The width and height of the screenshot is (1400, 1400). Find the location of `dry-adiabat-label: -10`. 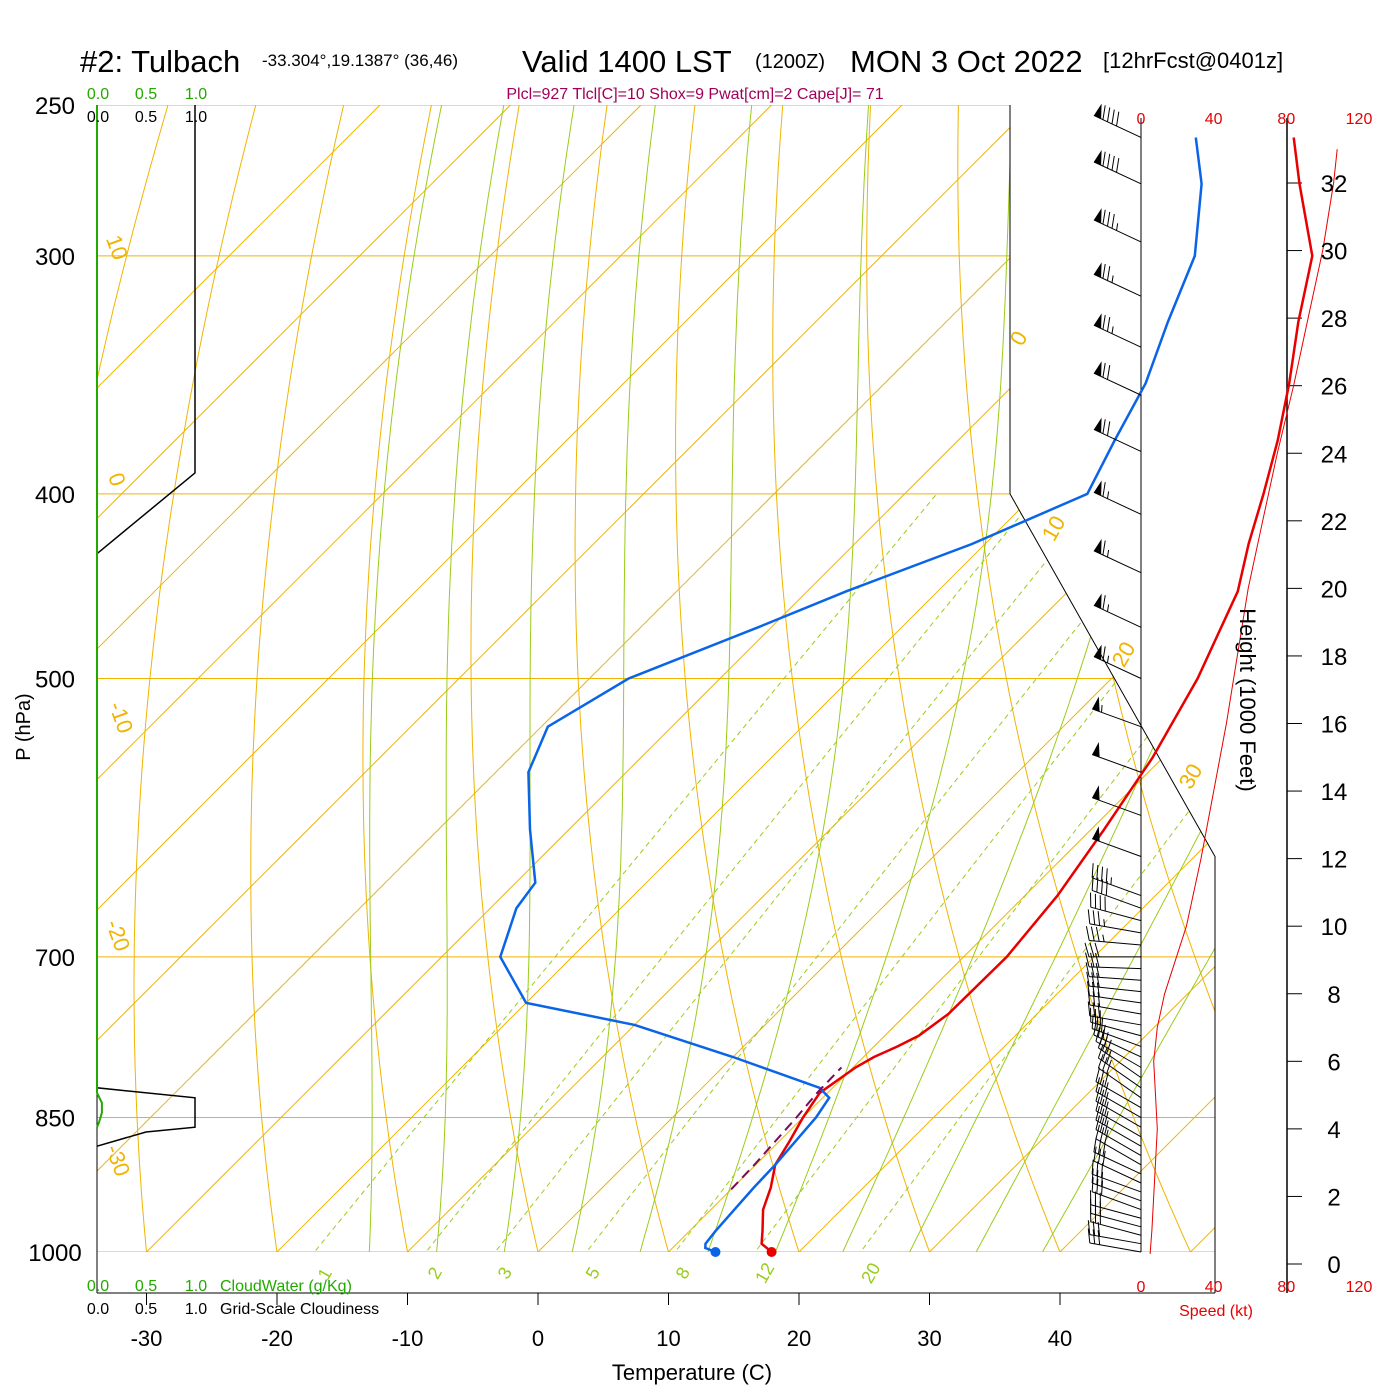

dry-adiabat-label: -10 is located at coordinates (121, 717).